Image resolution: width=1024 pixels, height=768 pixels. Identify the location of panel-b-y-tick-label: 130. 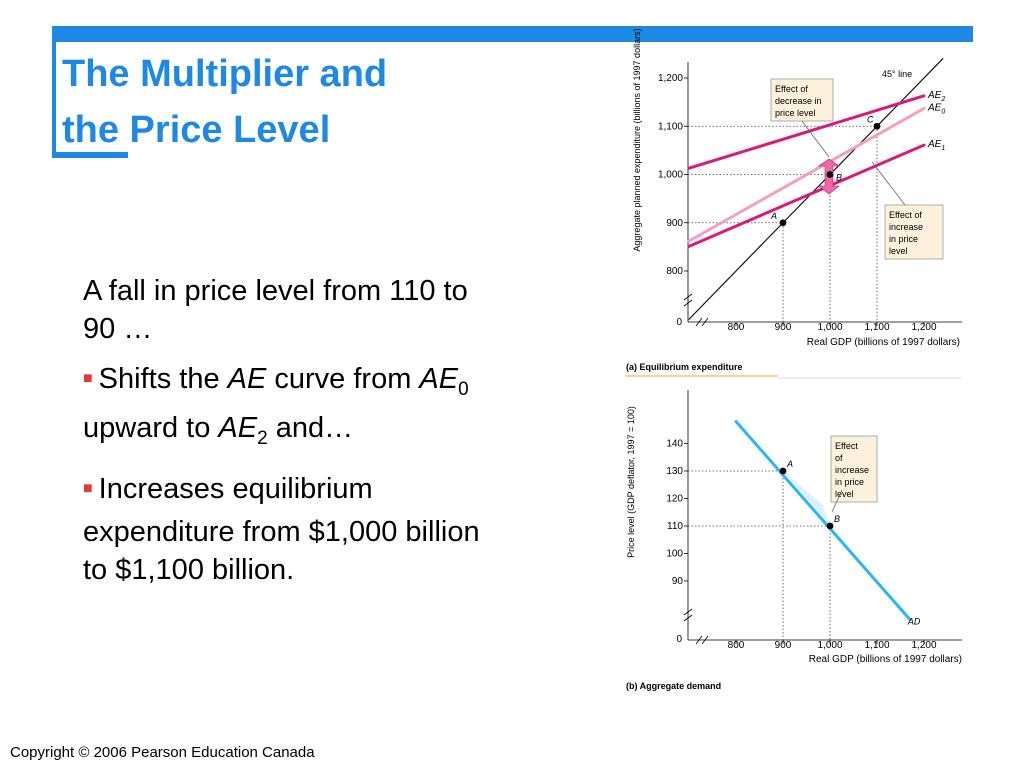
(674, 471).